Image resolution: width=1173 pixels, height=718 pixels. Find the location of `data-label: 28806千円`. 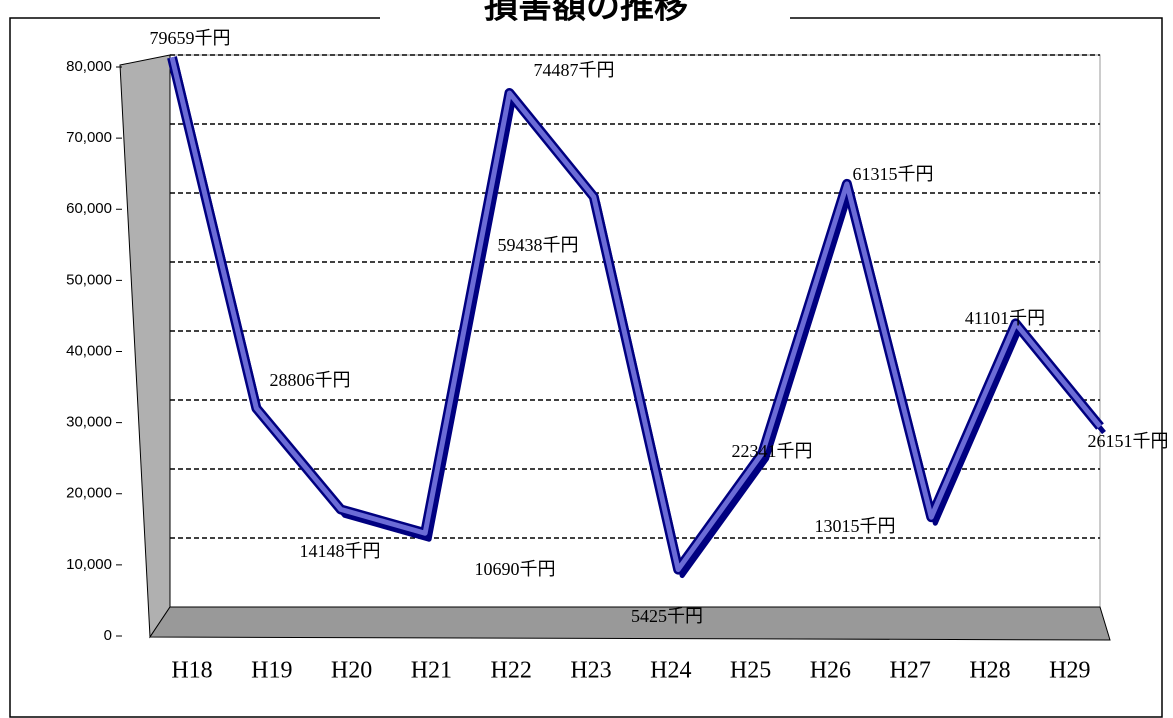

data-label: 28806千円 is located at coordinates (310, 380).